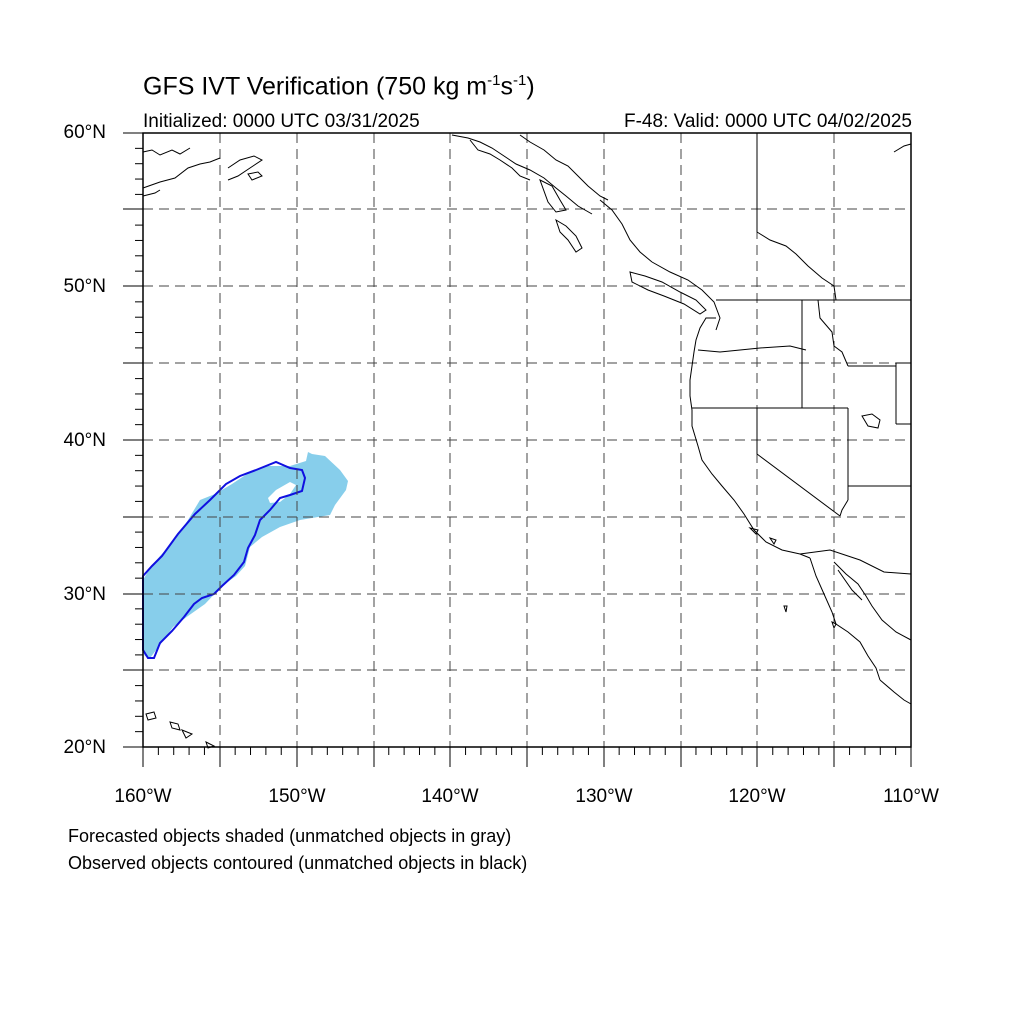 The width and height of the screenshot is (1024, 1024). What do you see at coordinates (768, 121) in the screenshot?
I see `valid-label: F-48: Valid: 0000 UTC 04/02/2025` at bounding box center [768, 121].